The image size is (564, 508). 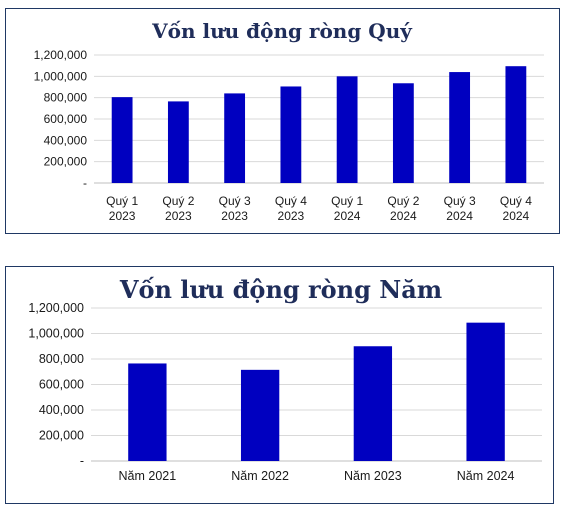 What do you see at coordinates (282, 31) in the screenshot?
I see `chart-title: Vốn lưu động ròng Quý` at bounding box center [282, 31].